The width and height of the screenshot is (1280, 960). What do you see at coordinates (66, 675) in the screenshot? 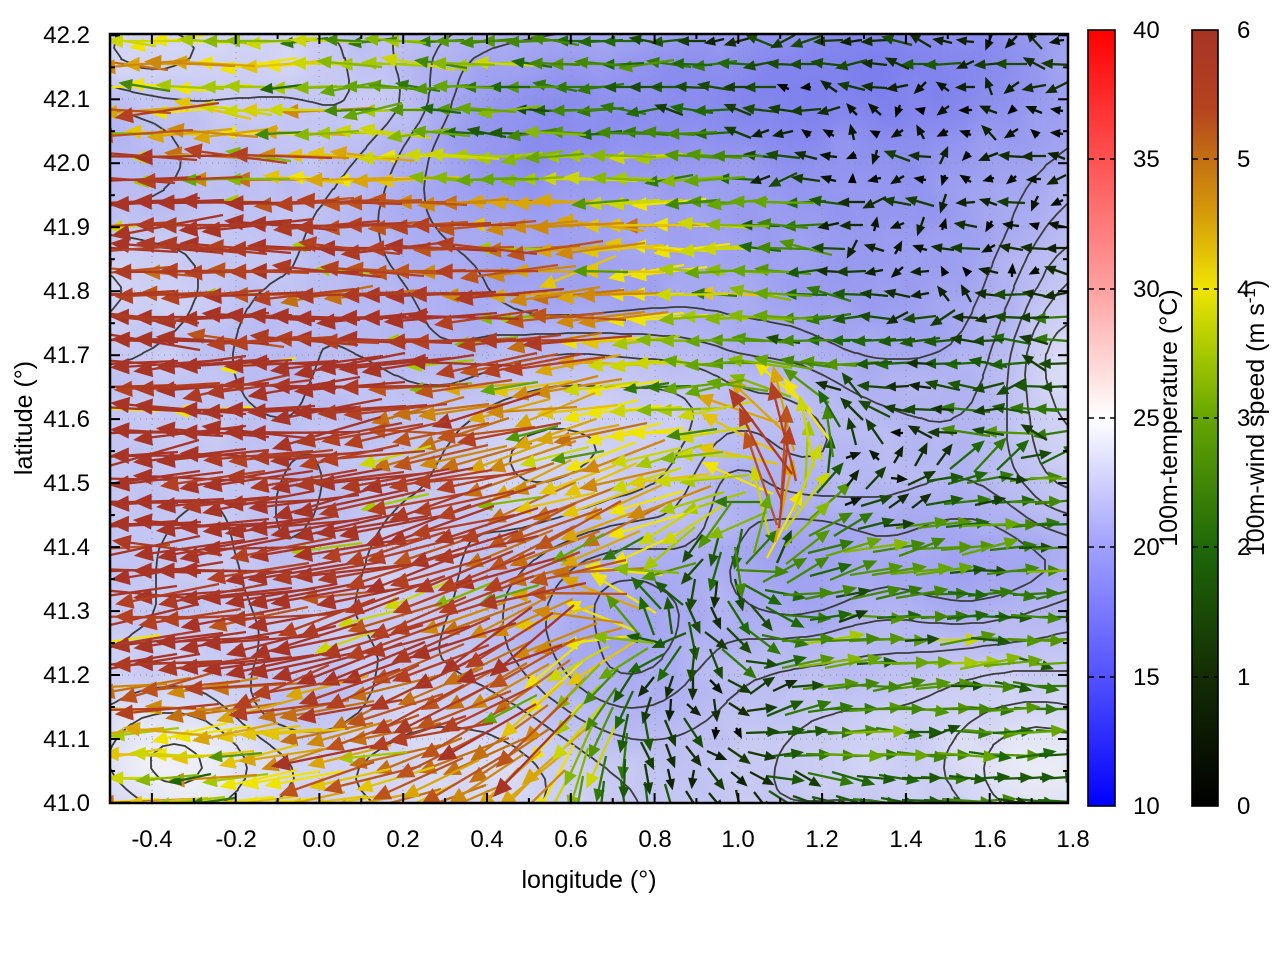
I see `svg-text: 41.2` at bounding box center [66, 675].